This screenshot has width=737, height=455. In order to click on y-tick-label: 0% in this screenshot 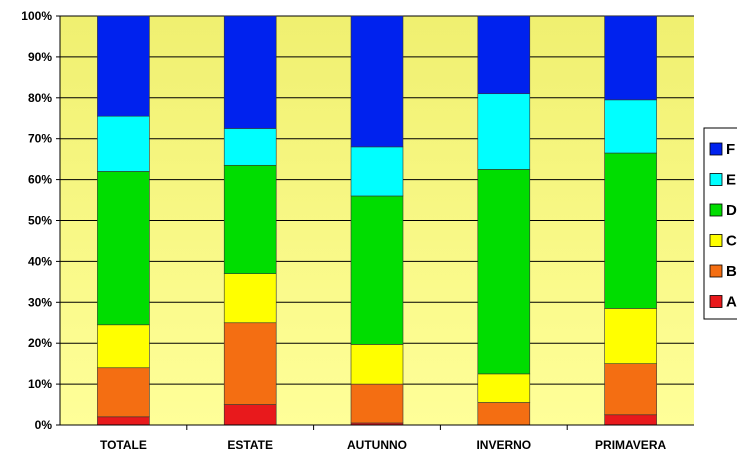, I will do `click(44, 425)`.